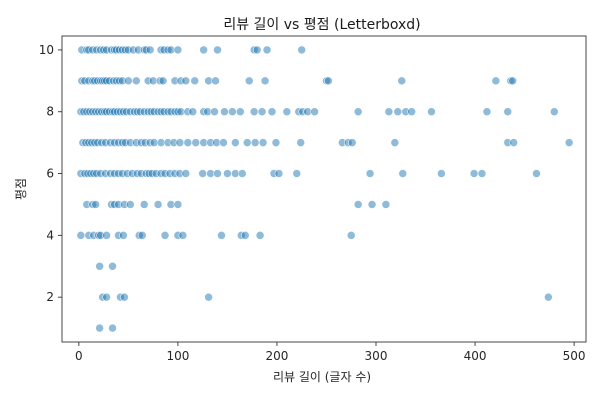 This screenshot has height=400, width=600. I want to click on x-tick-label: 400, so click(475, 356).